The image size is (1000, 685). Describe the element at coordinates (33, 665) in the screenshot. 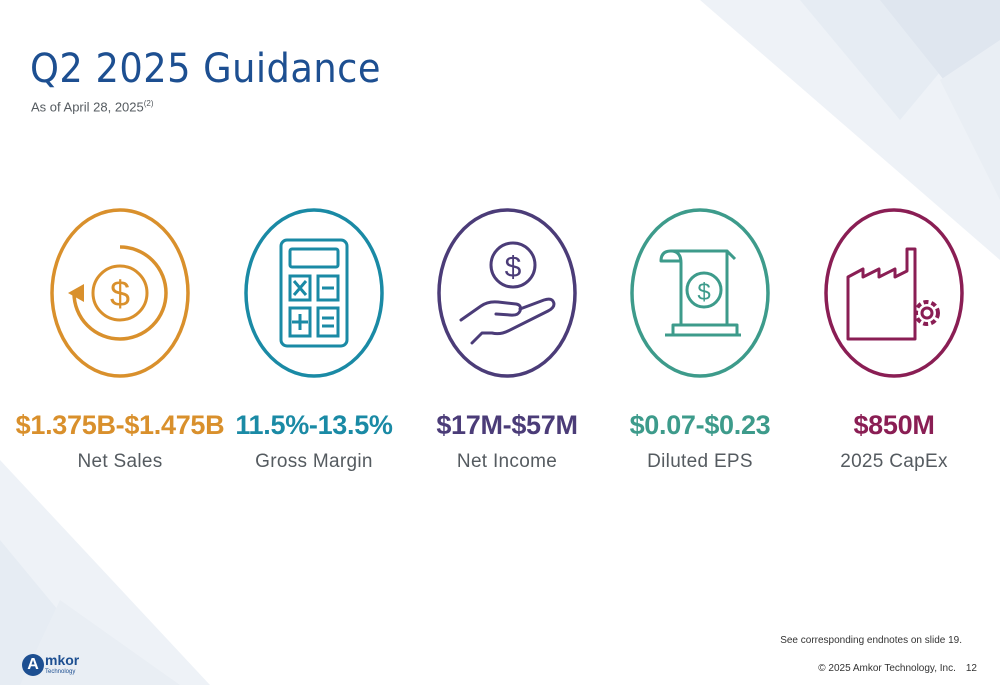

I see `logo-mark: A` at that location.